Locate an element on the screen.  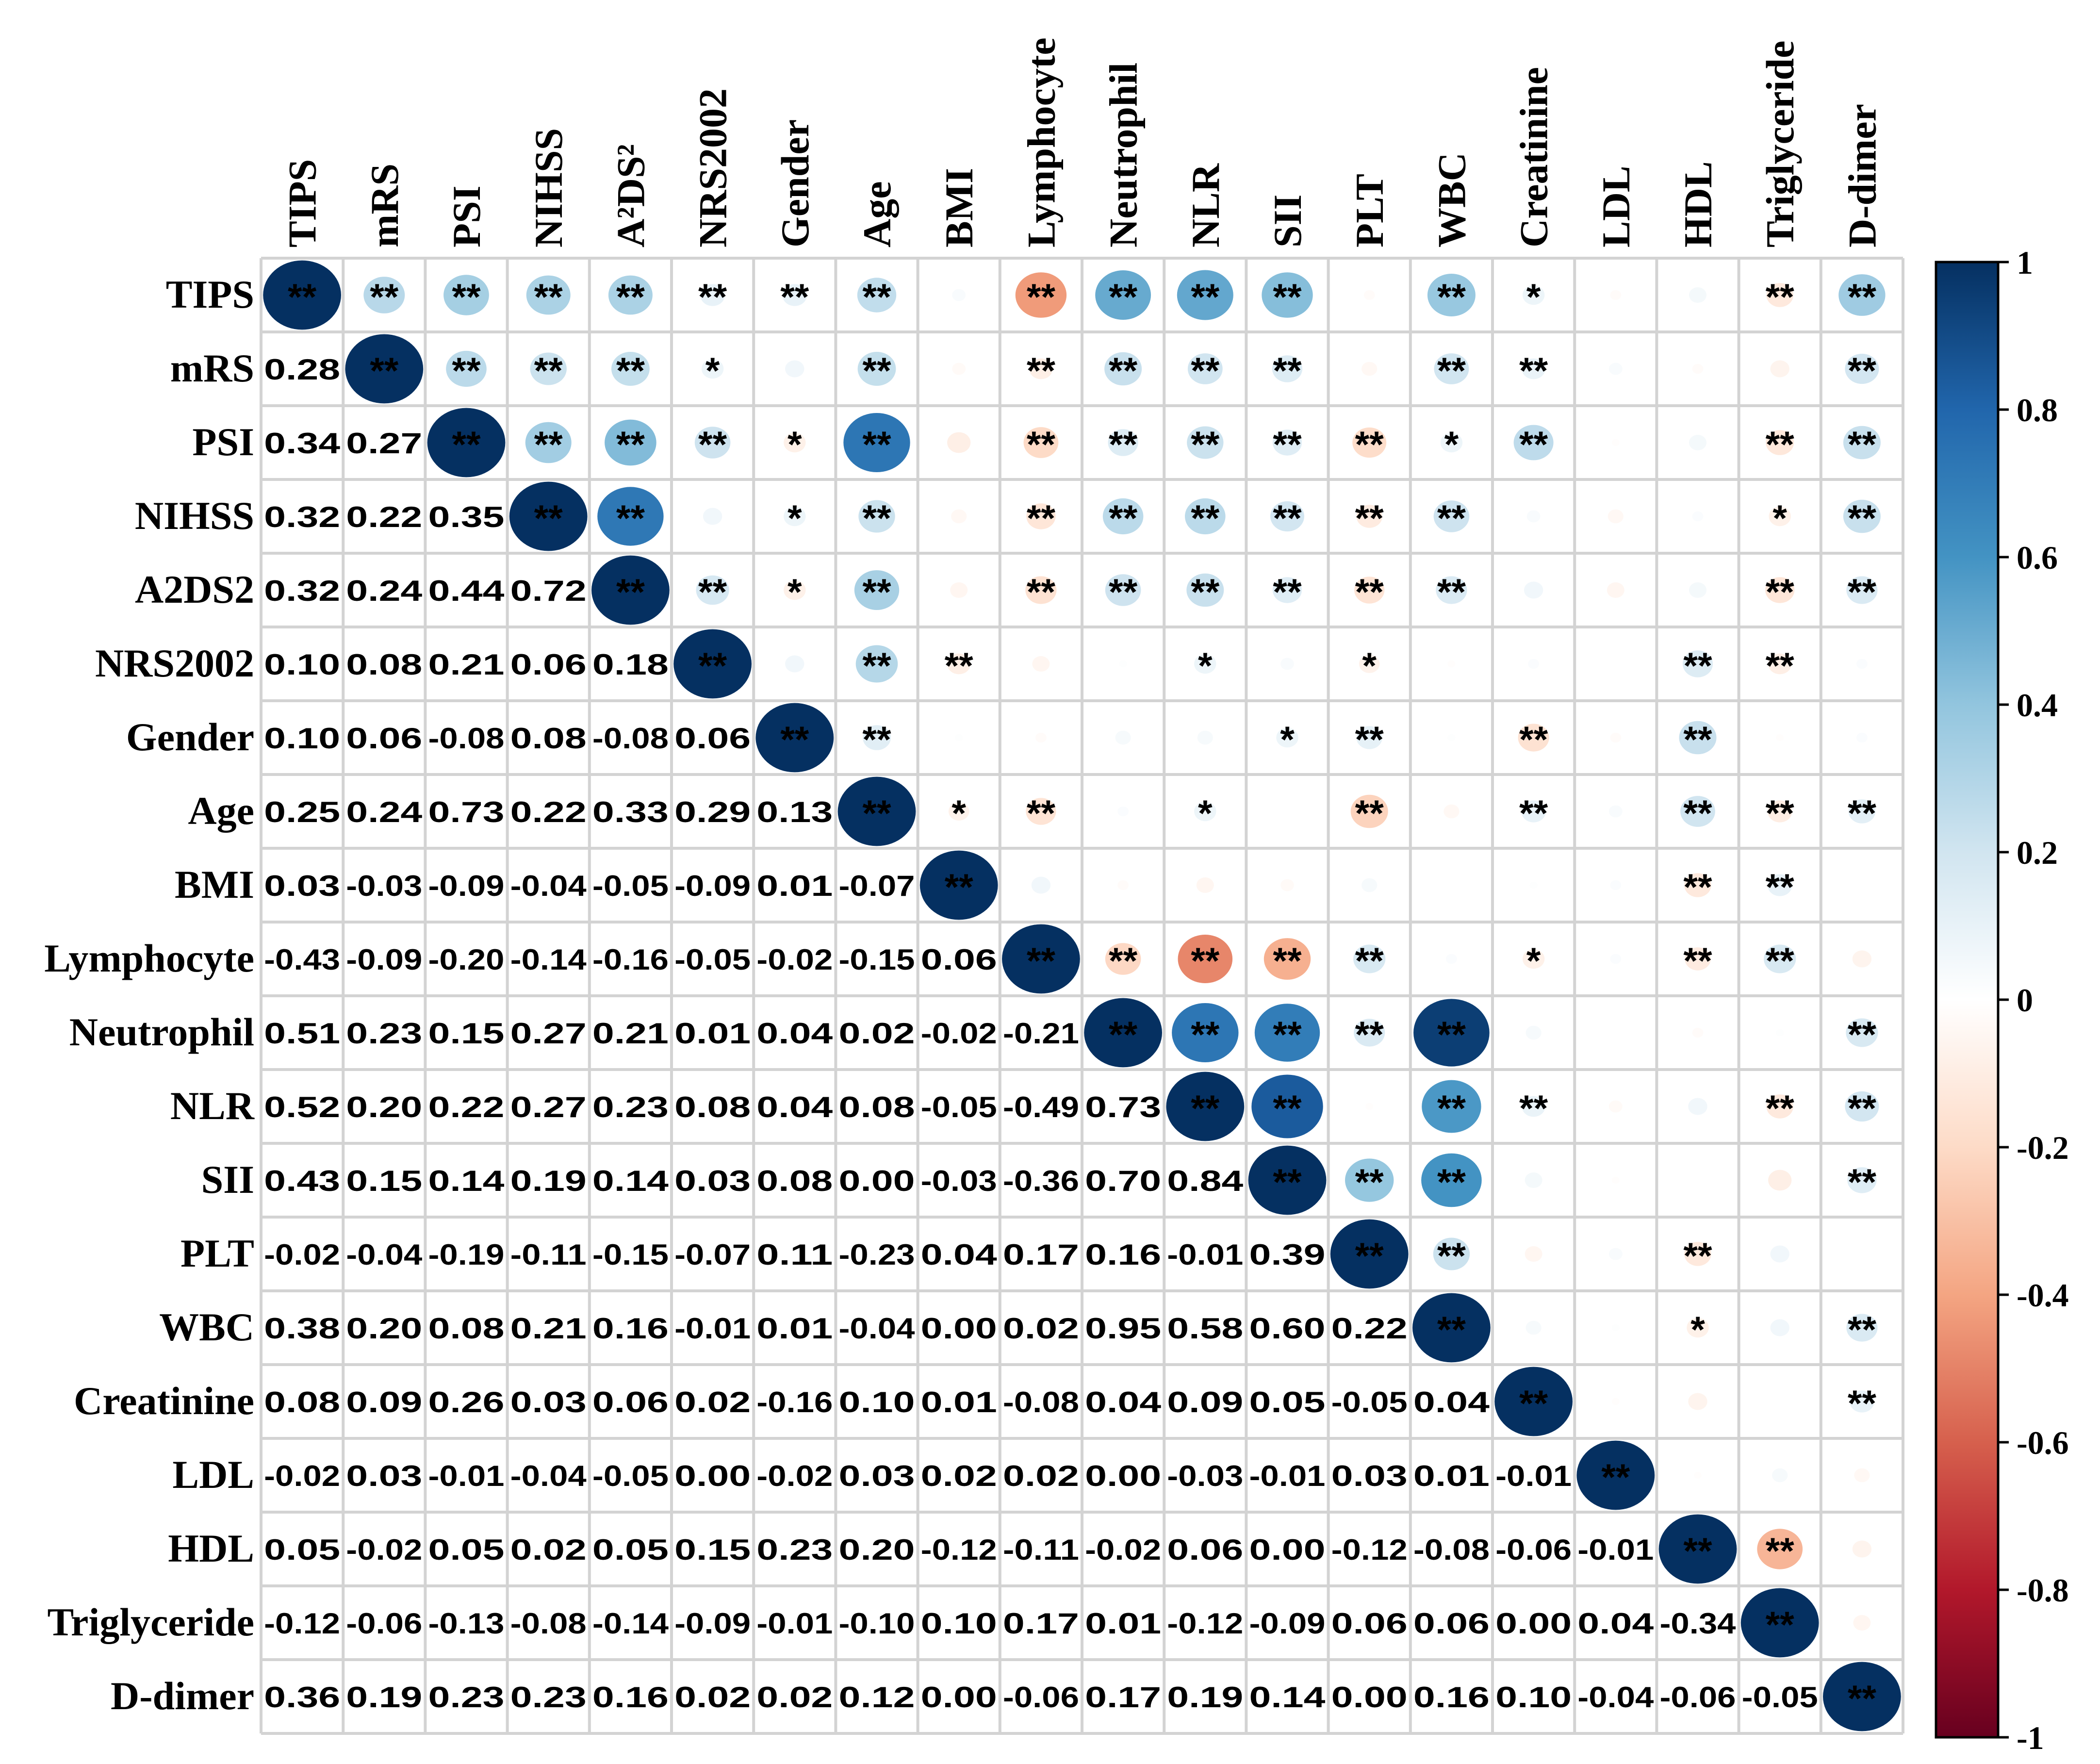
row-label: Neutrophil is located at coordinates (162, 1032).